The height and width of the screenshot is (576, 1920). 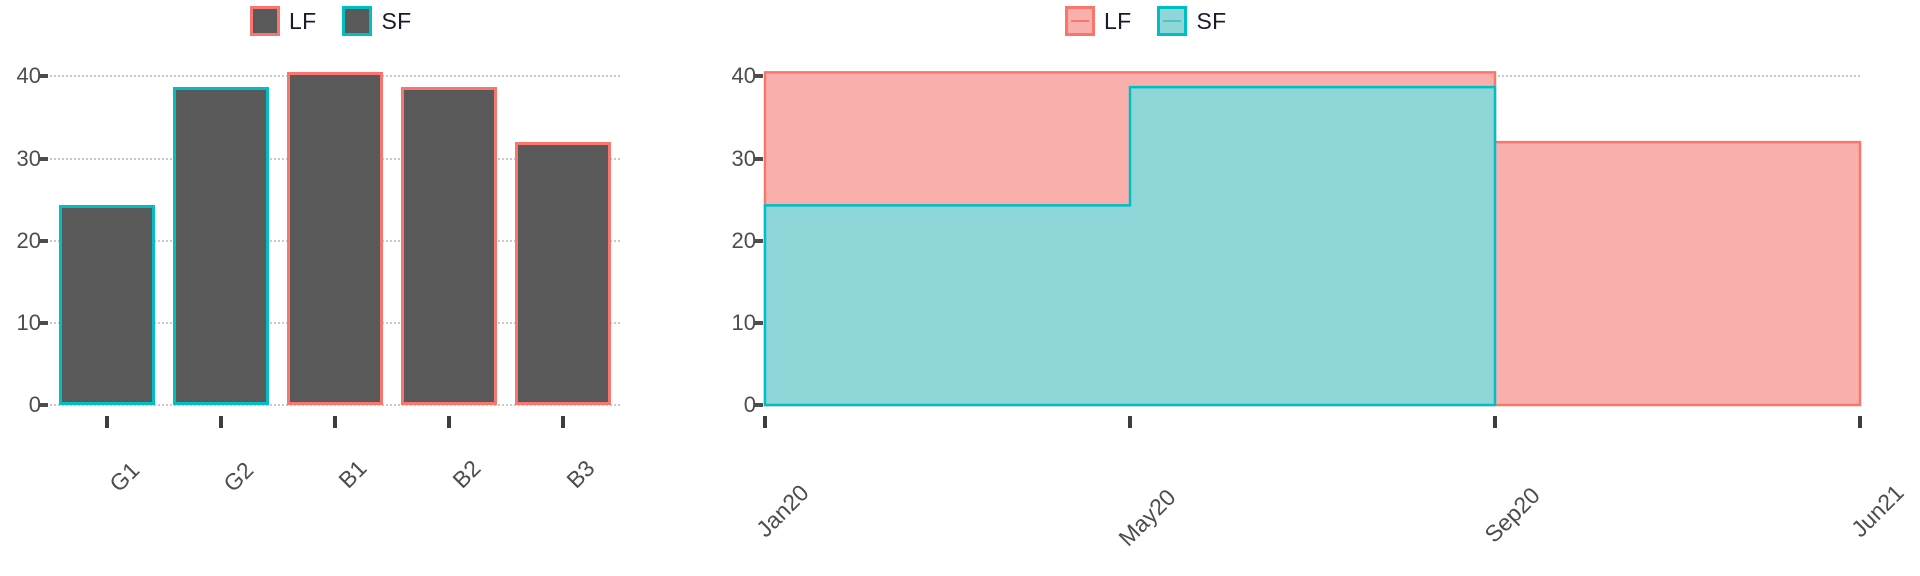 What do you see at coordinates (1145, 21) in the screenshot?
I see `area-chart-legend: LF SF` at bounding box center [1145, 21].